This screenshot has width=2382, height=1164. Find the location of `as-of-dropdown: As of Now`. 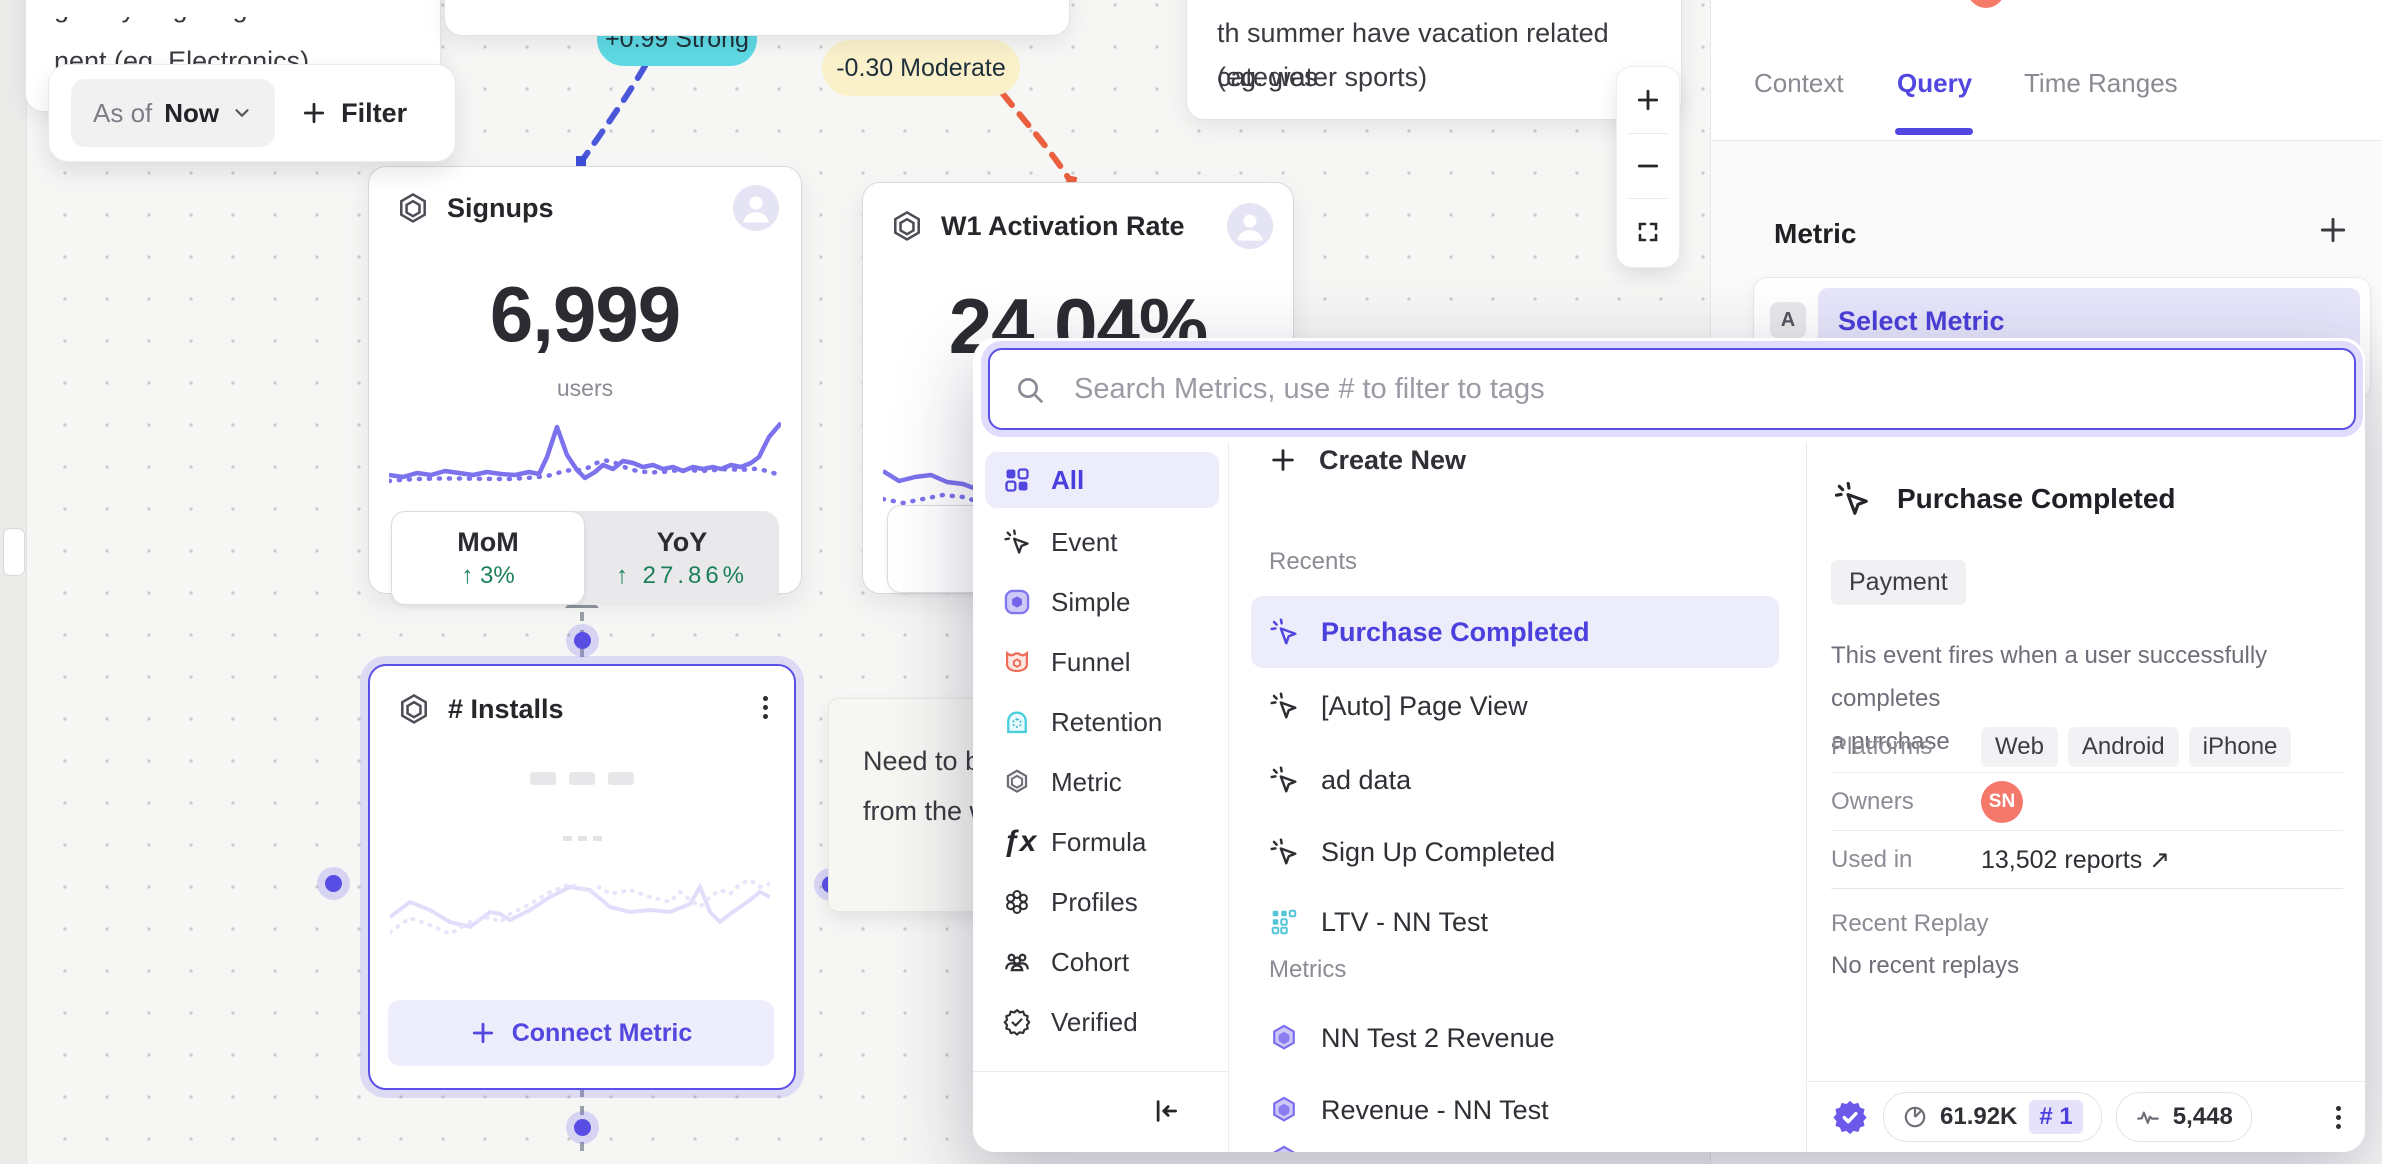

as-of-dropdown: As of Now is located at coordinates (173, 113).